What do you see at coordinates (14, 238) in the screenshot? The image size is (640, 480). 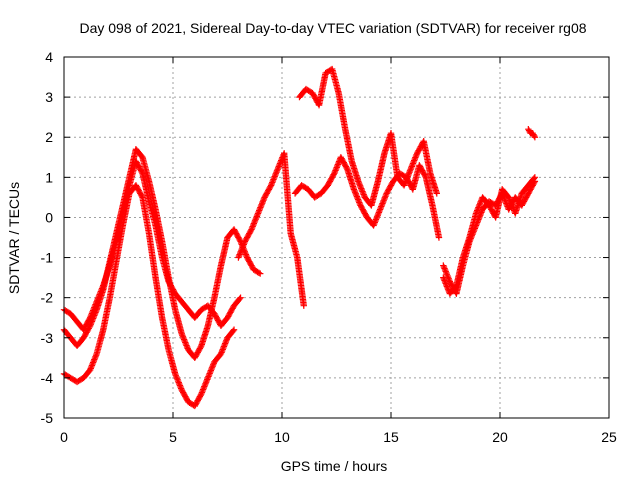 I see `y-axis-label: SDTVAR / TECUs` at bounding box center [14, 238].